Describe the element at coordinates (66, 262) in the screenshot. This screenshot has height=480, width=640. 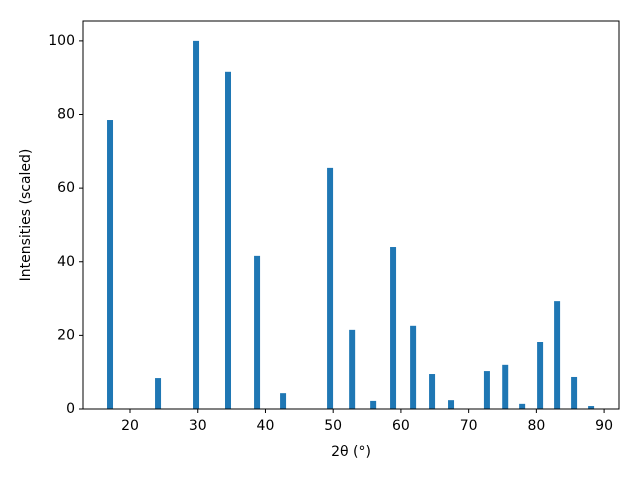
I see `y-tick-label: 40` at that location.